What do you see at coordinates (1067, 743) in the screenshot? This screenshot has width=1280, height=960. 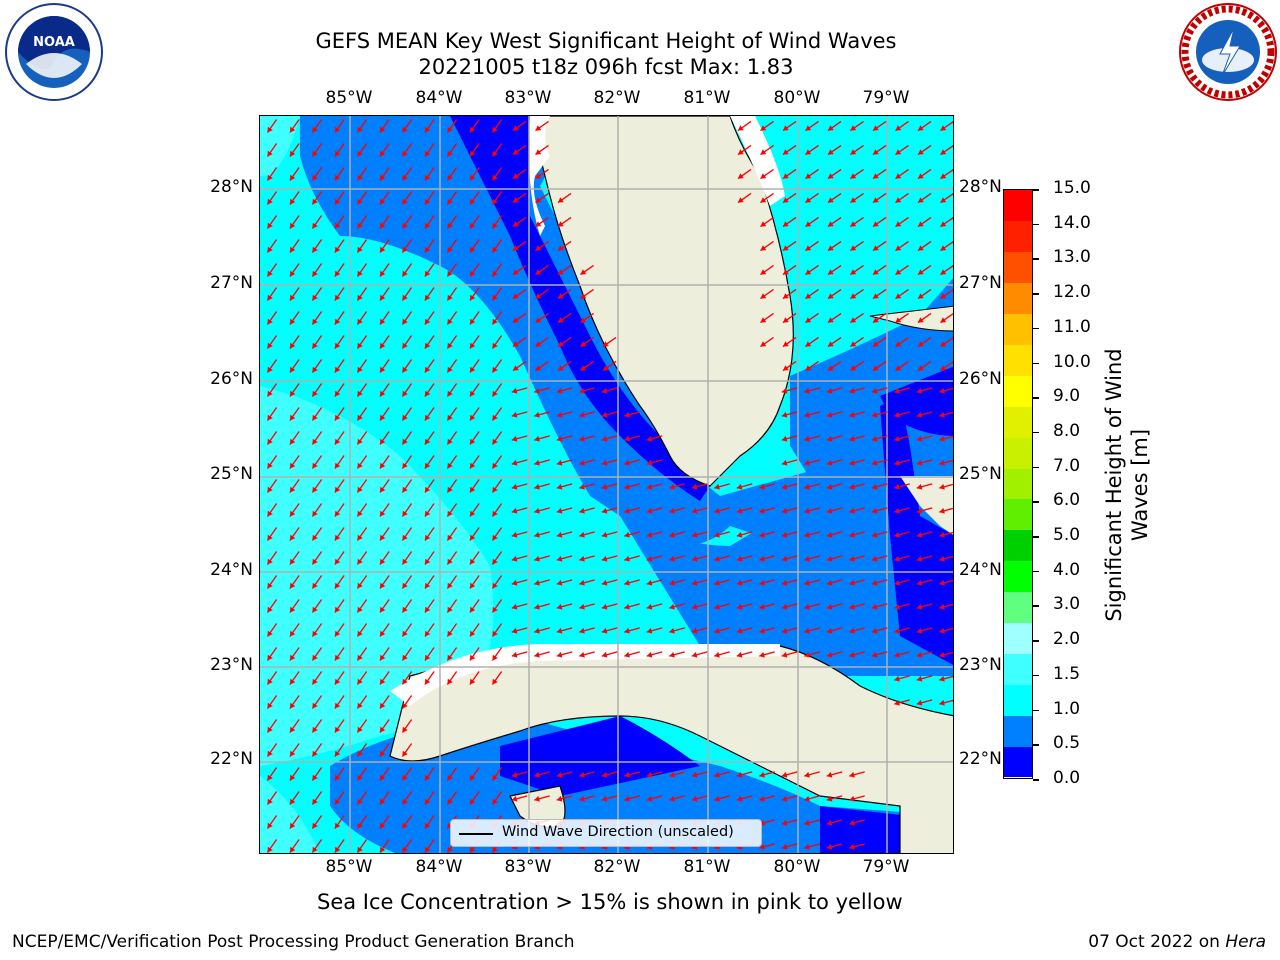 I see `colorbar-tick-label: 0.5` at bounding box center [1067, 743].